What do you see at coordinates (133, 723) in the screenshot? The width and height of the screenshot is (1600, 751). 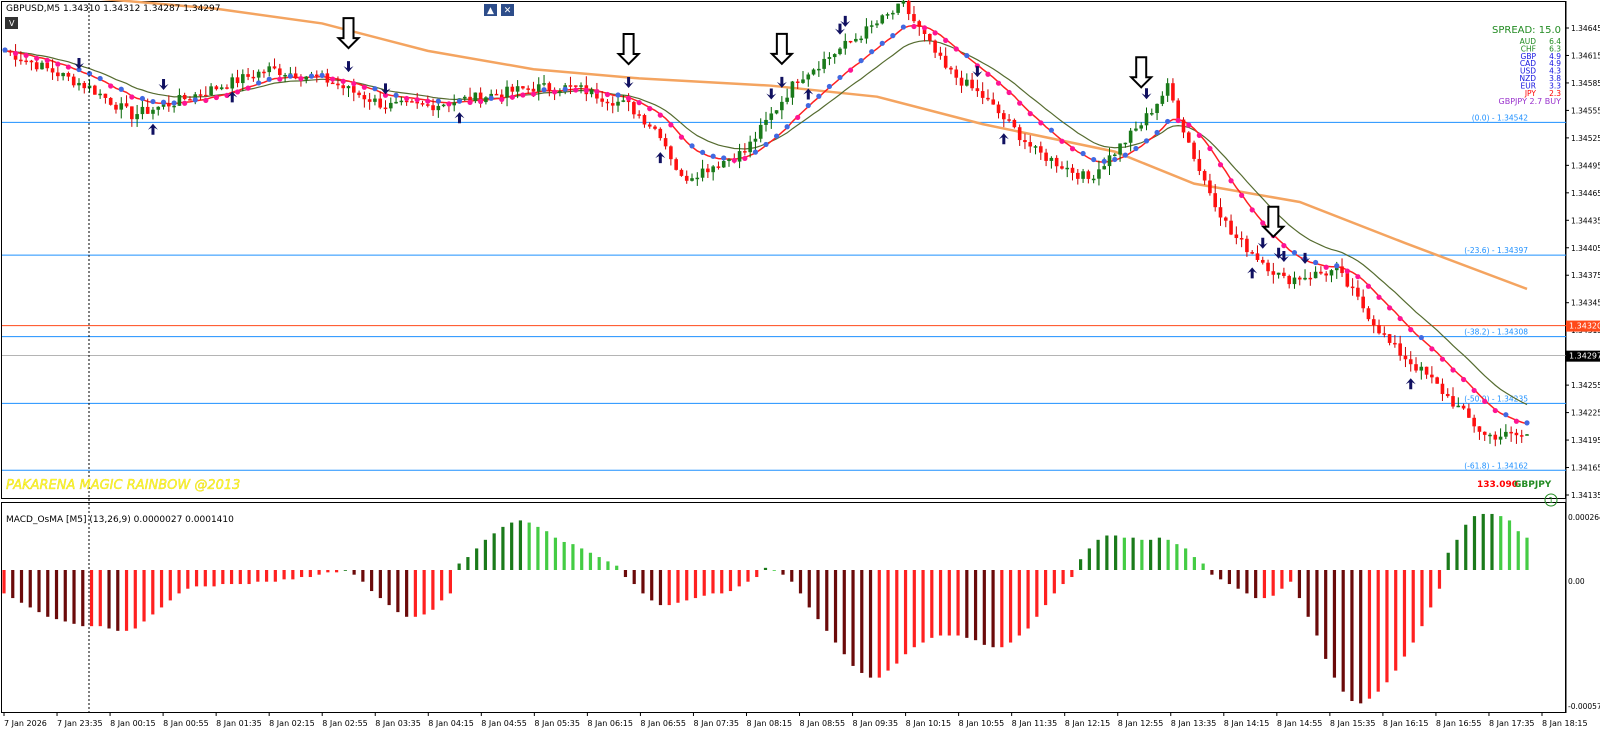 I see `time-tick-label: 8 Jan 00:15` at bounding box center [133, 723].